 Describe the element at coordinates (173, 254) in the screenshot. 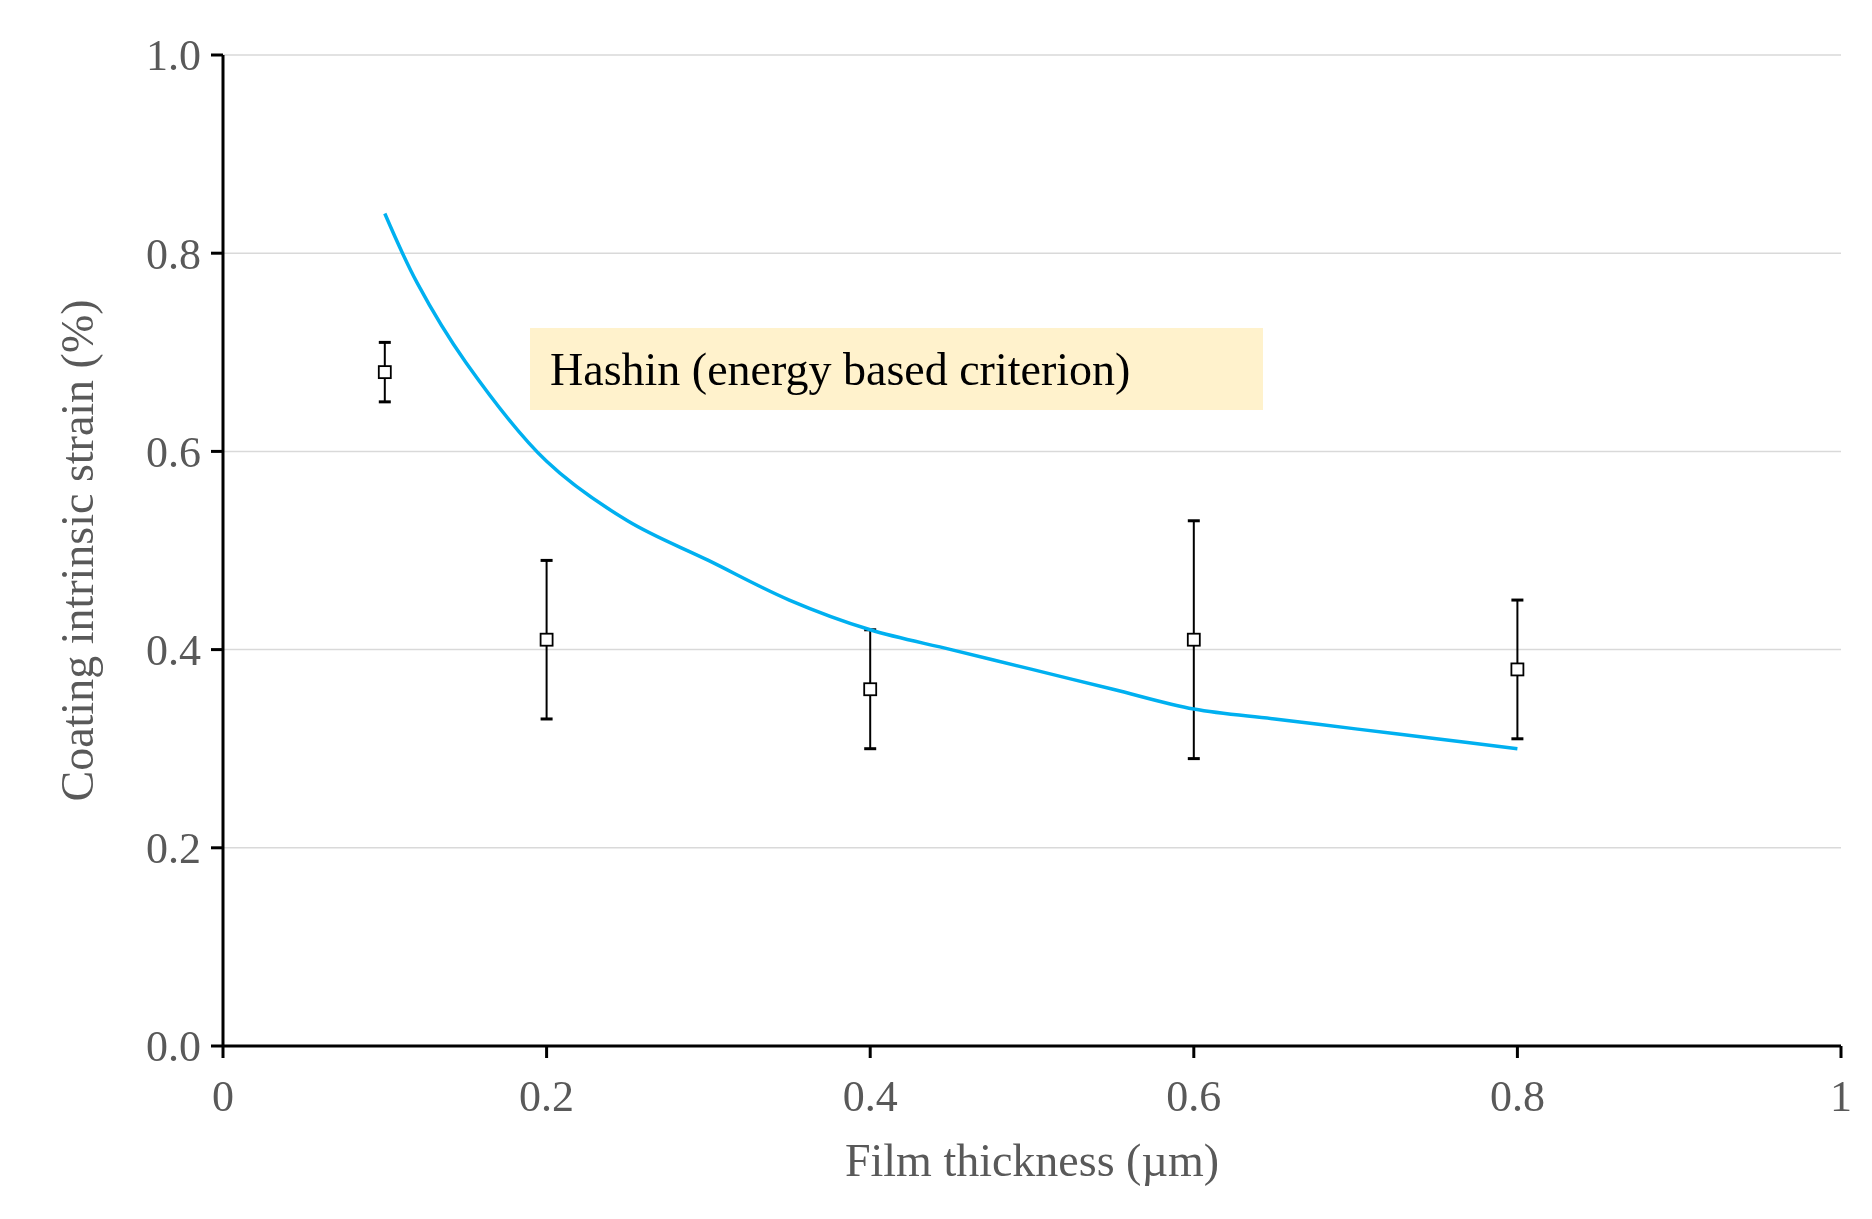

I see `y-tick-label: 0.8` at that location.